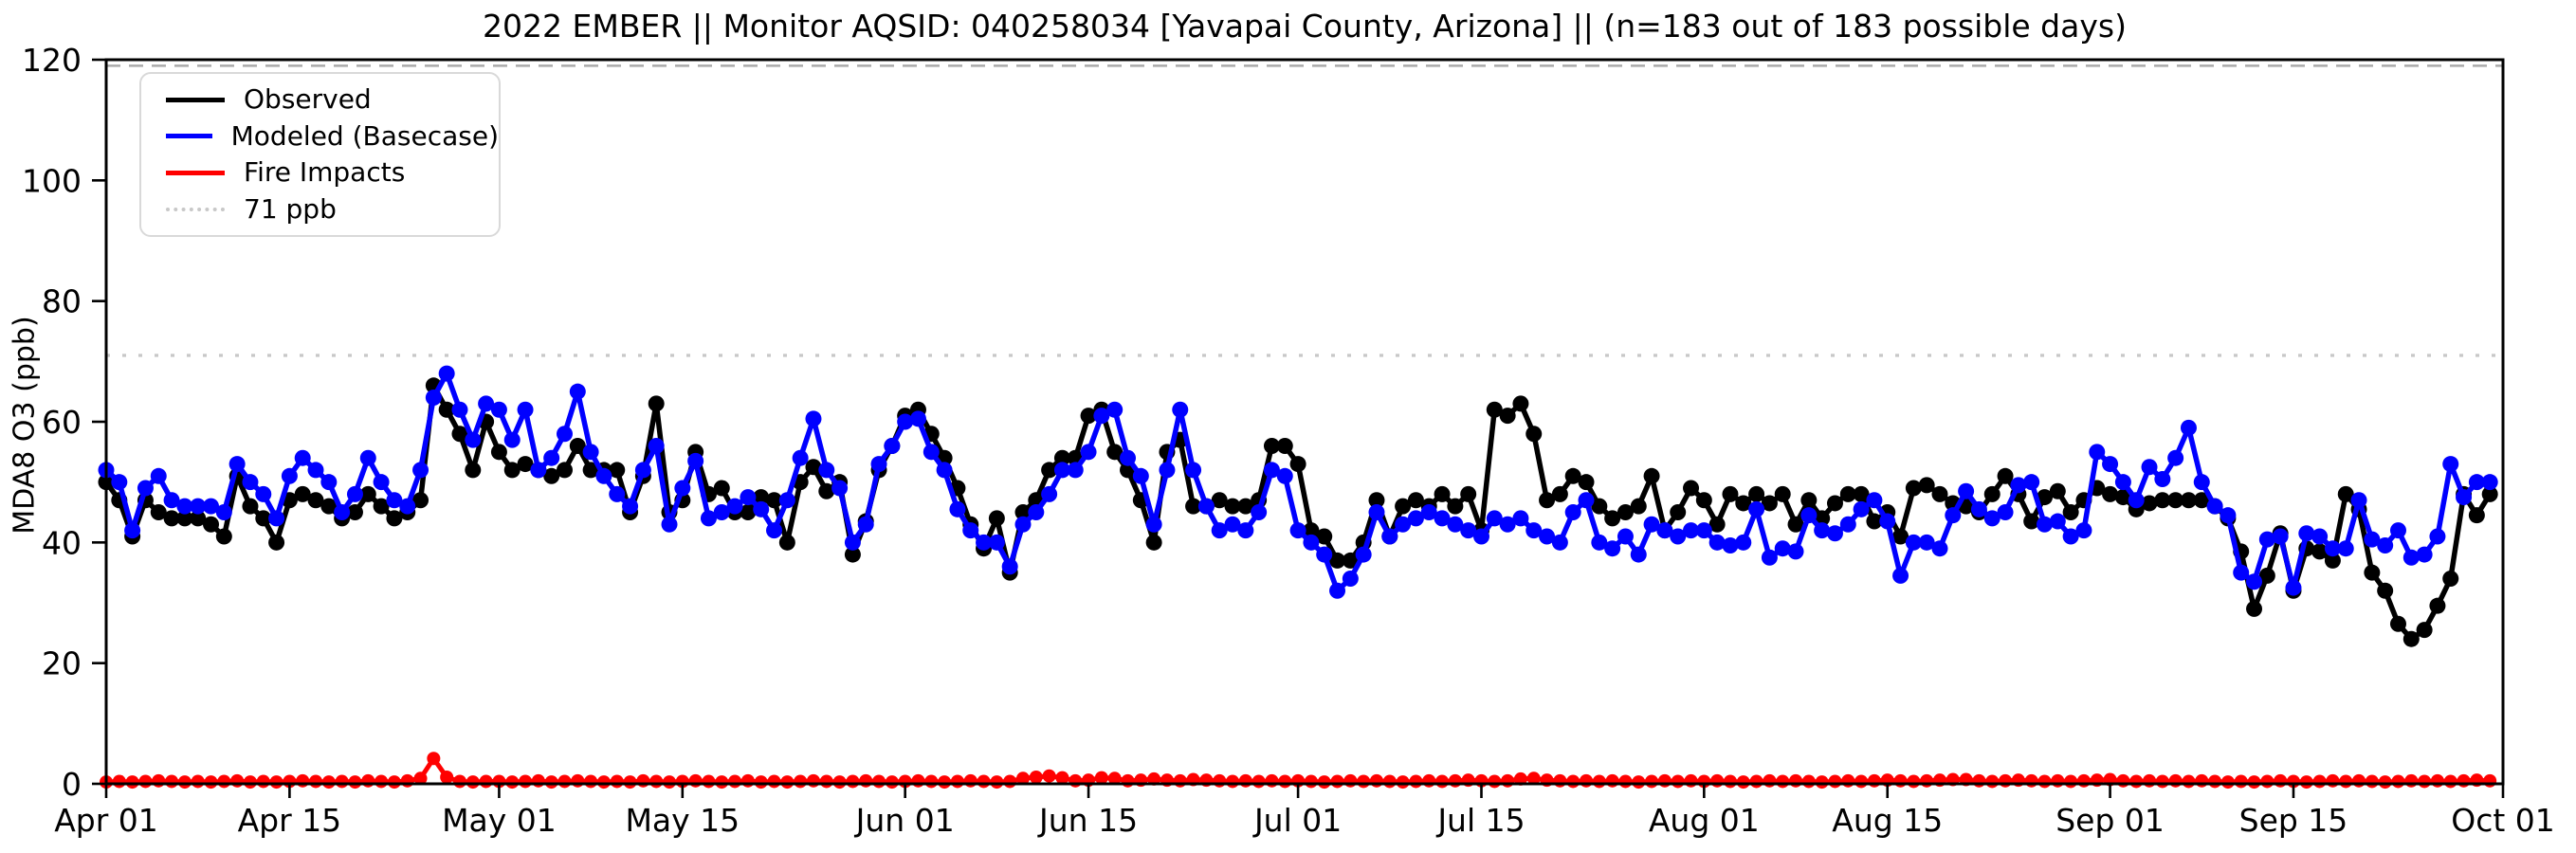 The height and width of the screenshot is (853, 2576). I want to click on x-tick-label: Sep 01, so click(2110, 820).